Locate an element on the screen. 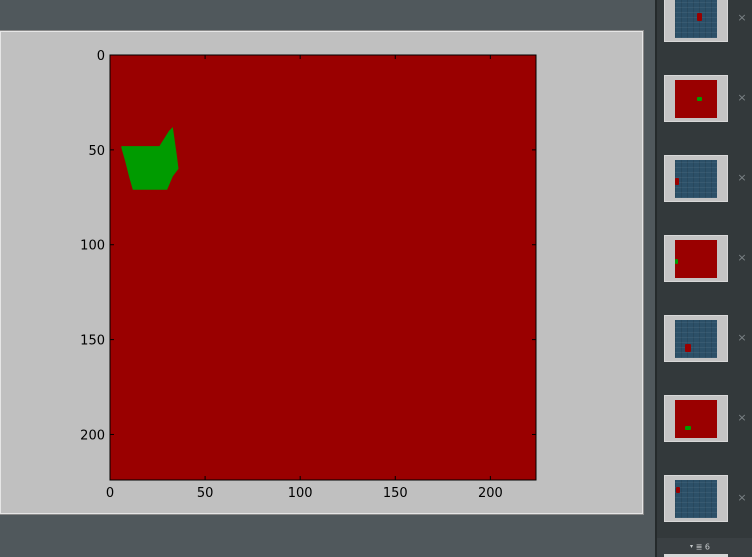  x-tick-label: 50 is located at coordinates (205, 493).